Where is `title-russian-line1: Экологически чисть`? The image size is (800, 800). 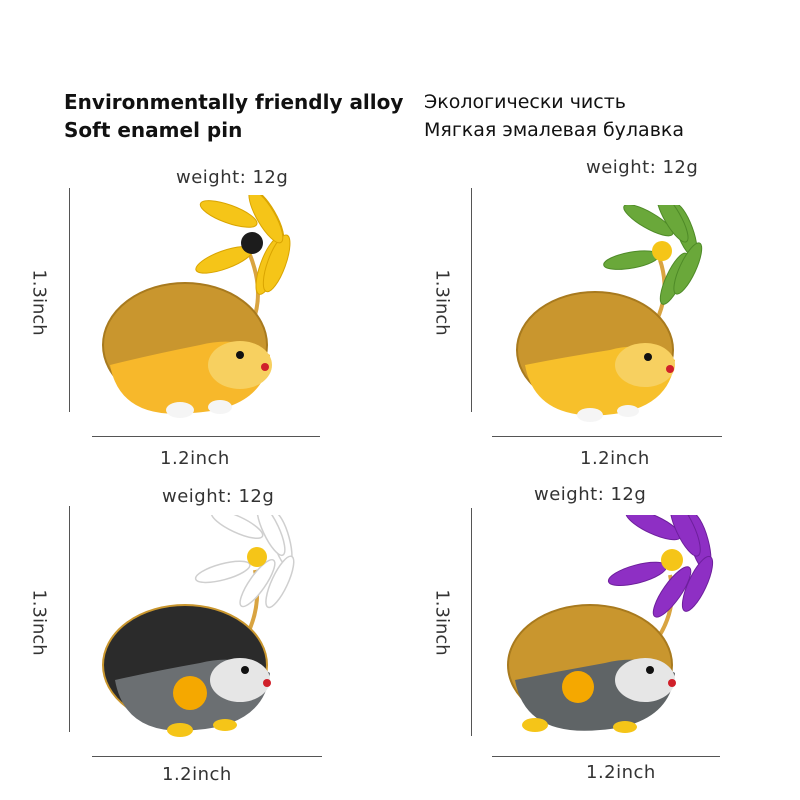
title-russian-line1: Экологически чисть is located at coordinates (525, 102).